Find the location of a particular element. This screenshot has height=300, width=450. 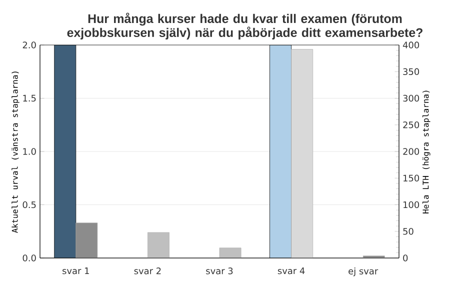

y2-tick-label: 250 is located at coordinates (411, 124).